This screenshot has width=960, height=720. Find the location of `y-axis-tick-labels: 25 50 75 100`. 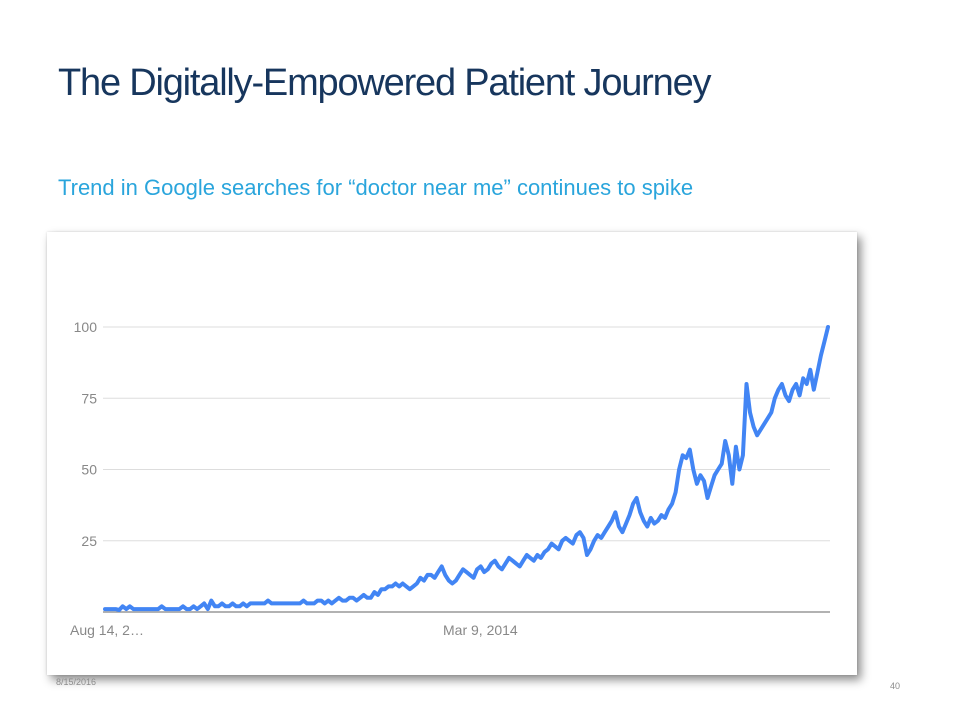

y-axis-tick-labels: 25 50 75 100 is located at coordinates (86, 434).